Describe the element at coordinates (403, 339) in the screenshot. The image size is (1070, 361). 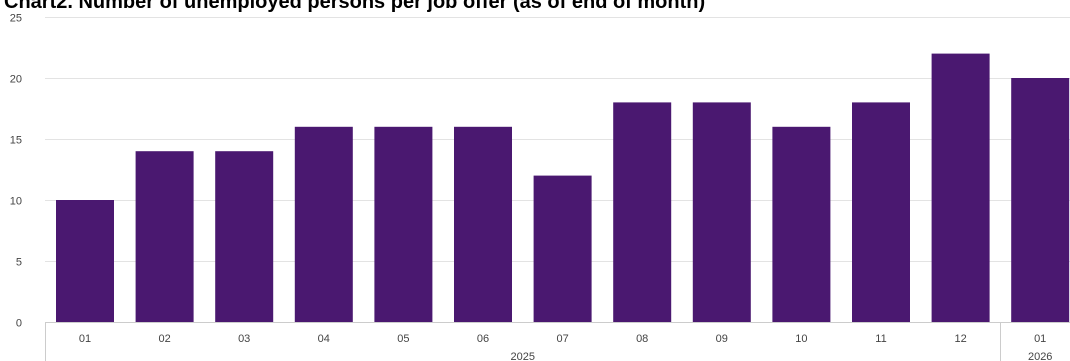
I see `x-tick-label: 05` at that location.